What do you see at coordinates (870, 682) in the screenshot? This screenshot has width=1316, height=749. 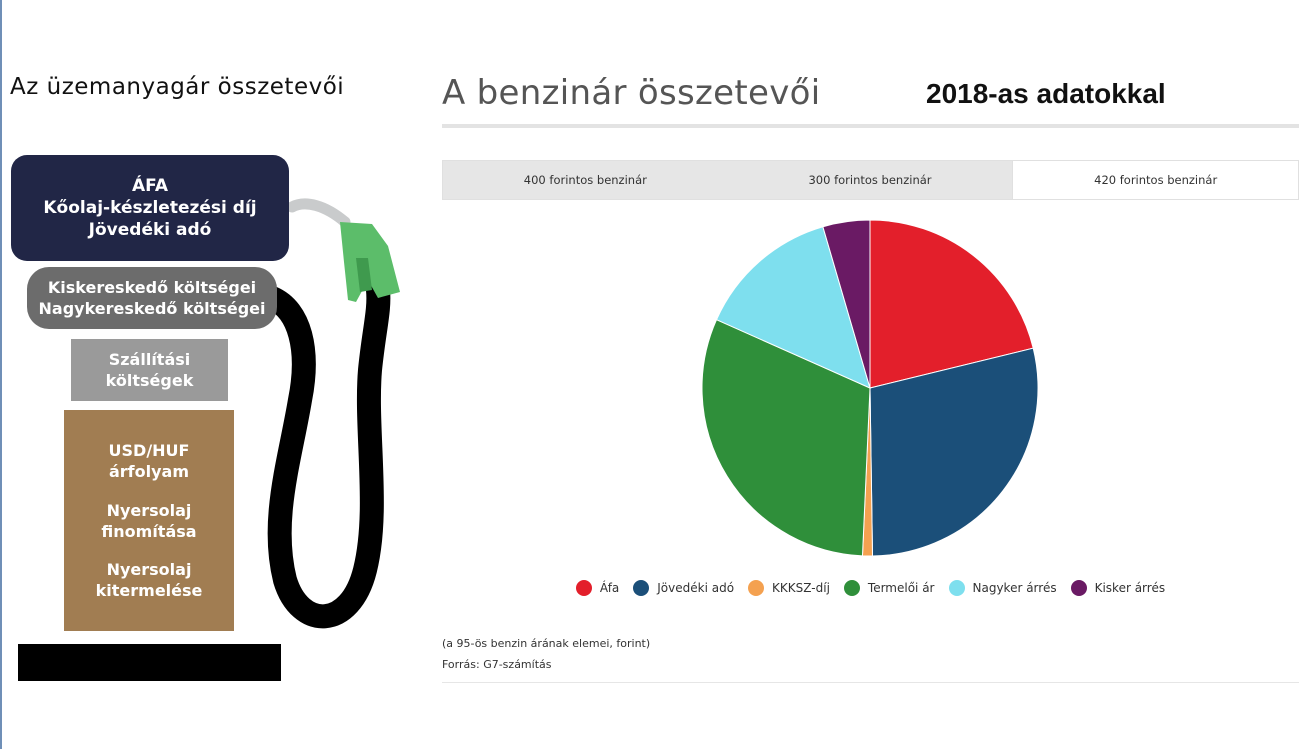 I see `bottom-divider` at bounding box center [870, 682].